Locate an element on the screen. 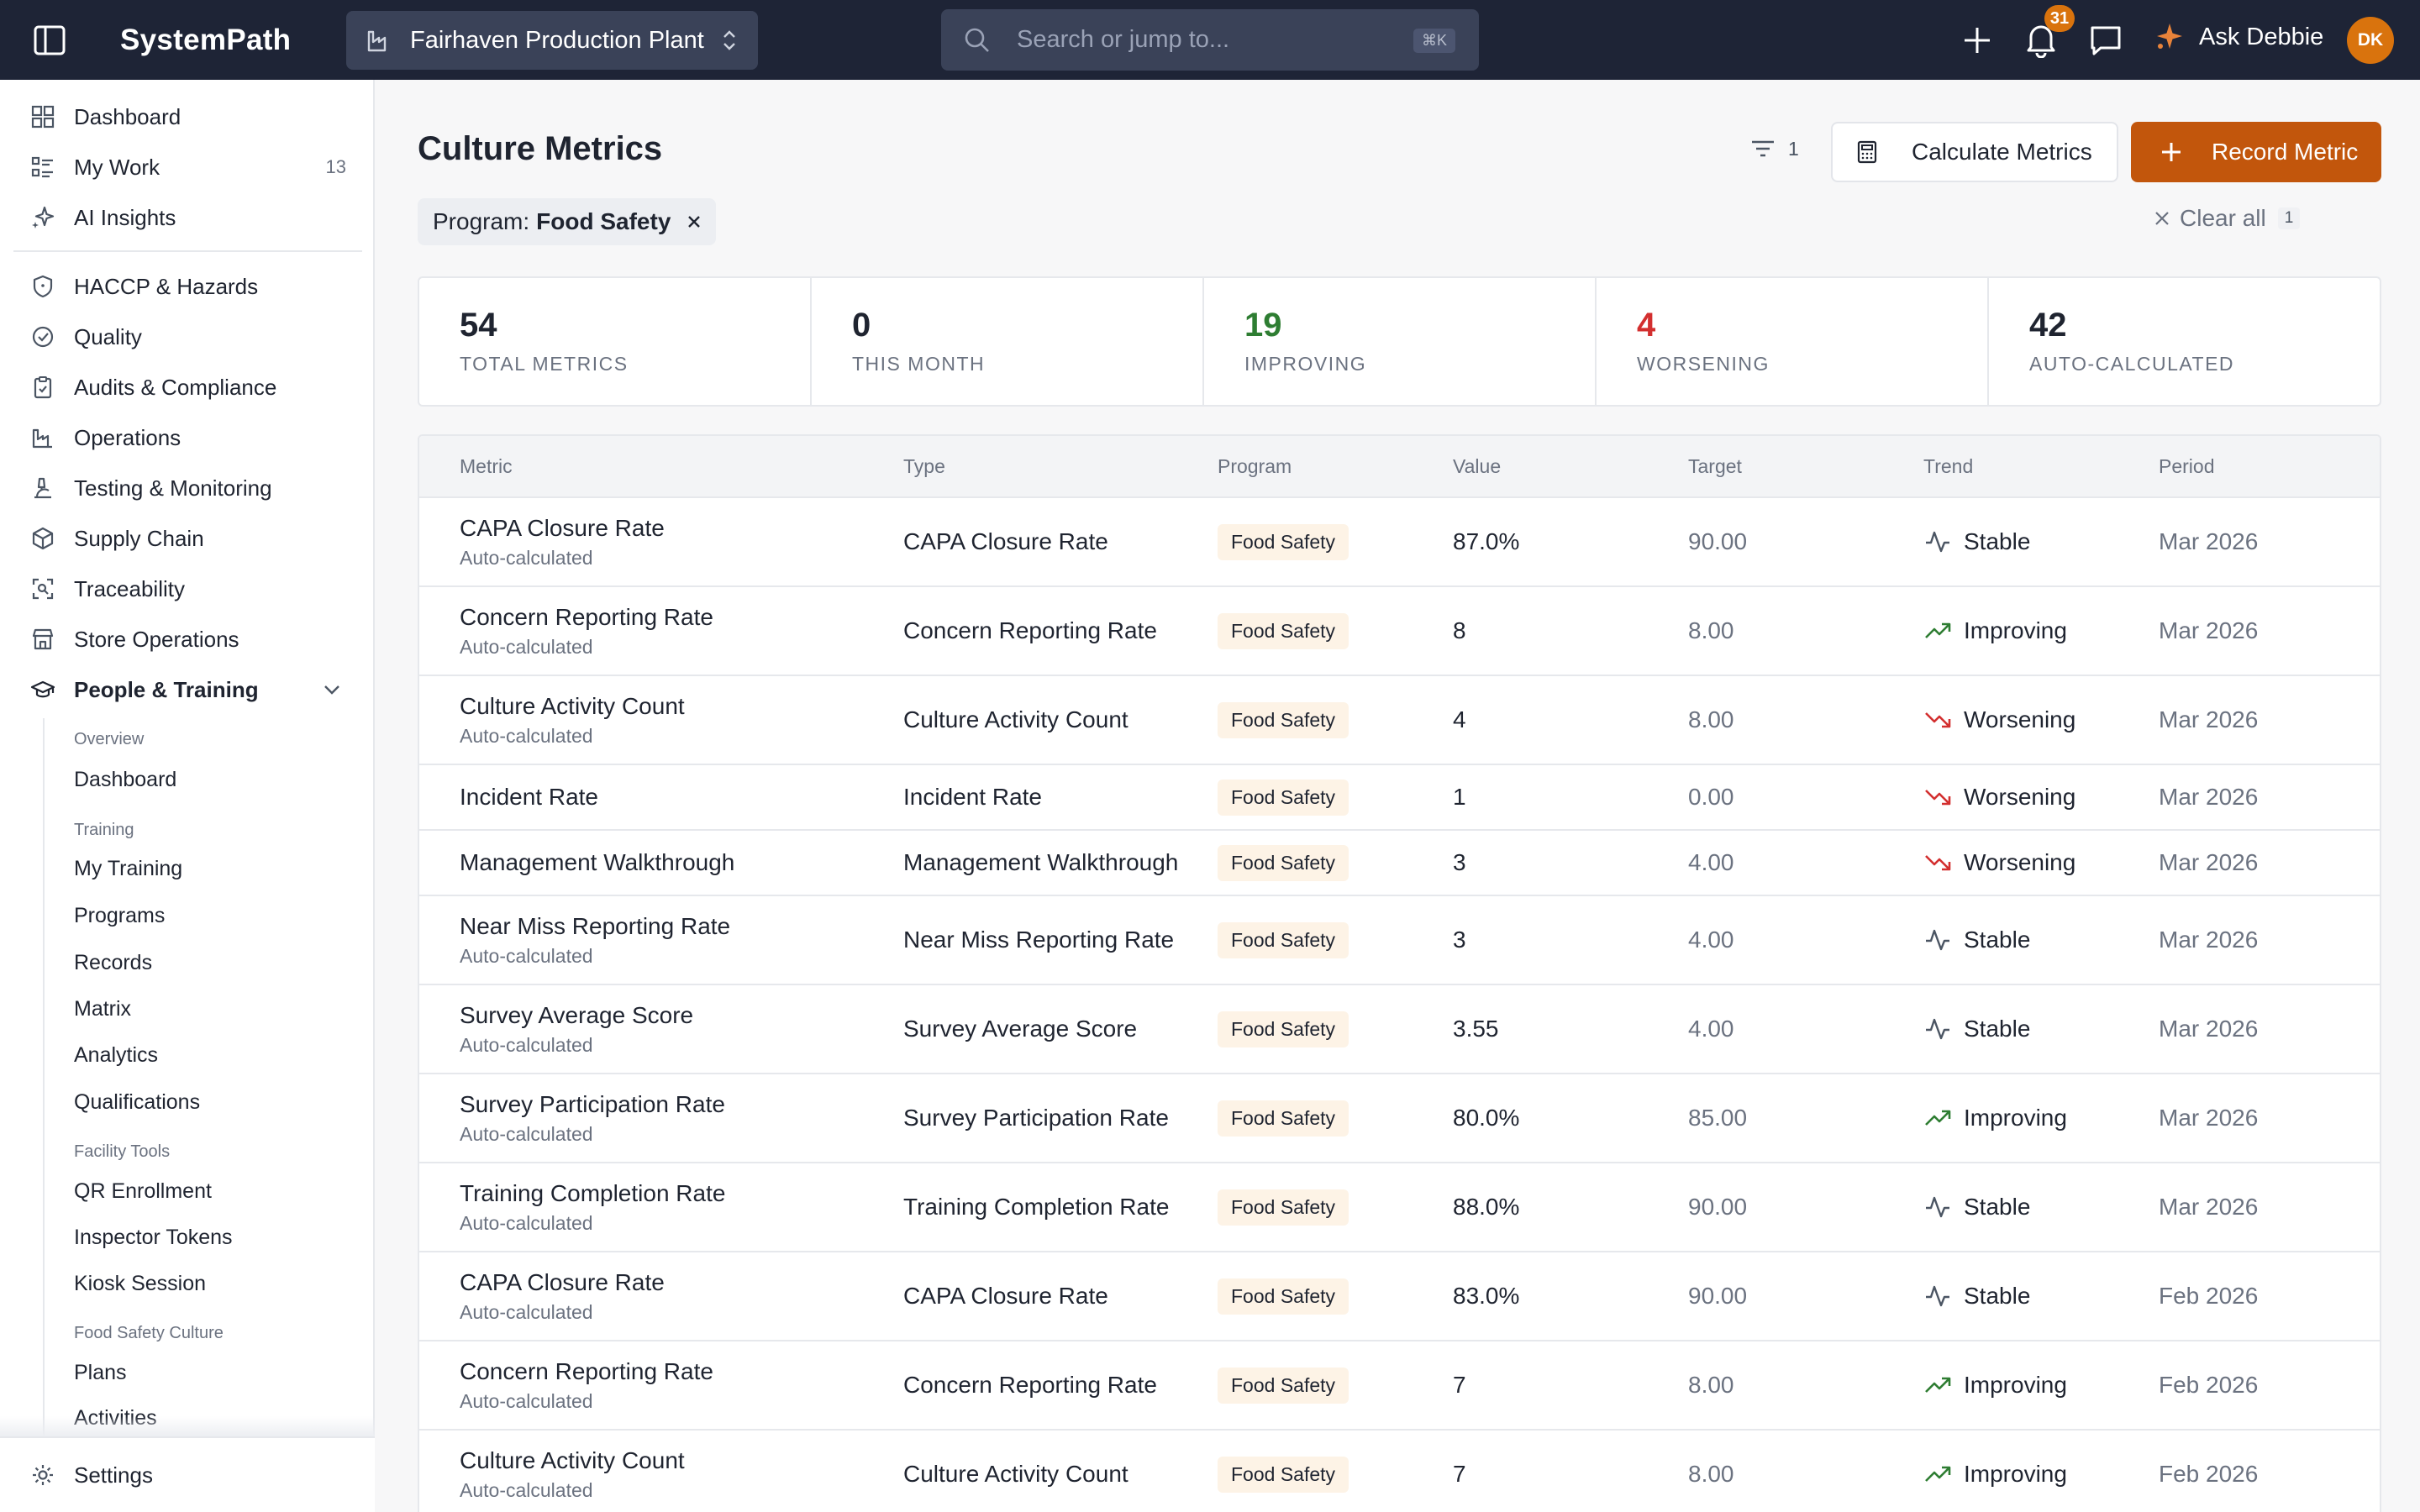 This screenshot has width=2420, height=1512. sidebar-toggle-icon is located at coordinates (50, 40).